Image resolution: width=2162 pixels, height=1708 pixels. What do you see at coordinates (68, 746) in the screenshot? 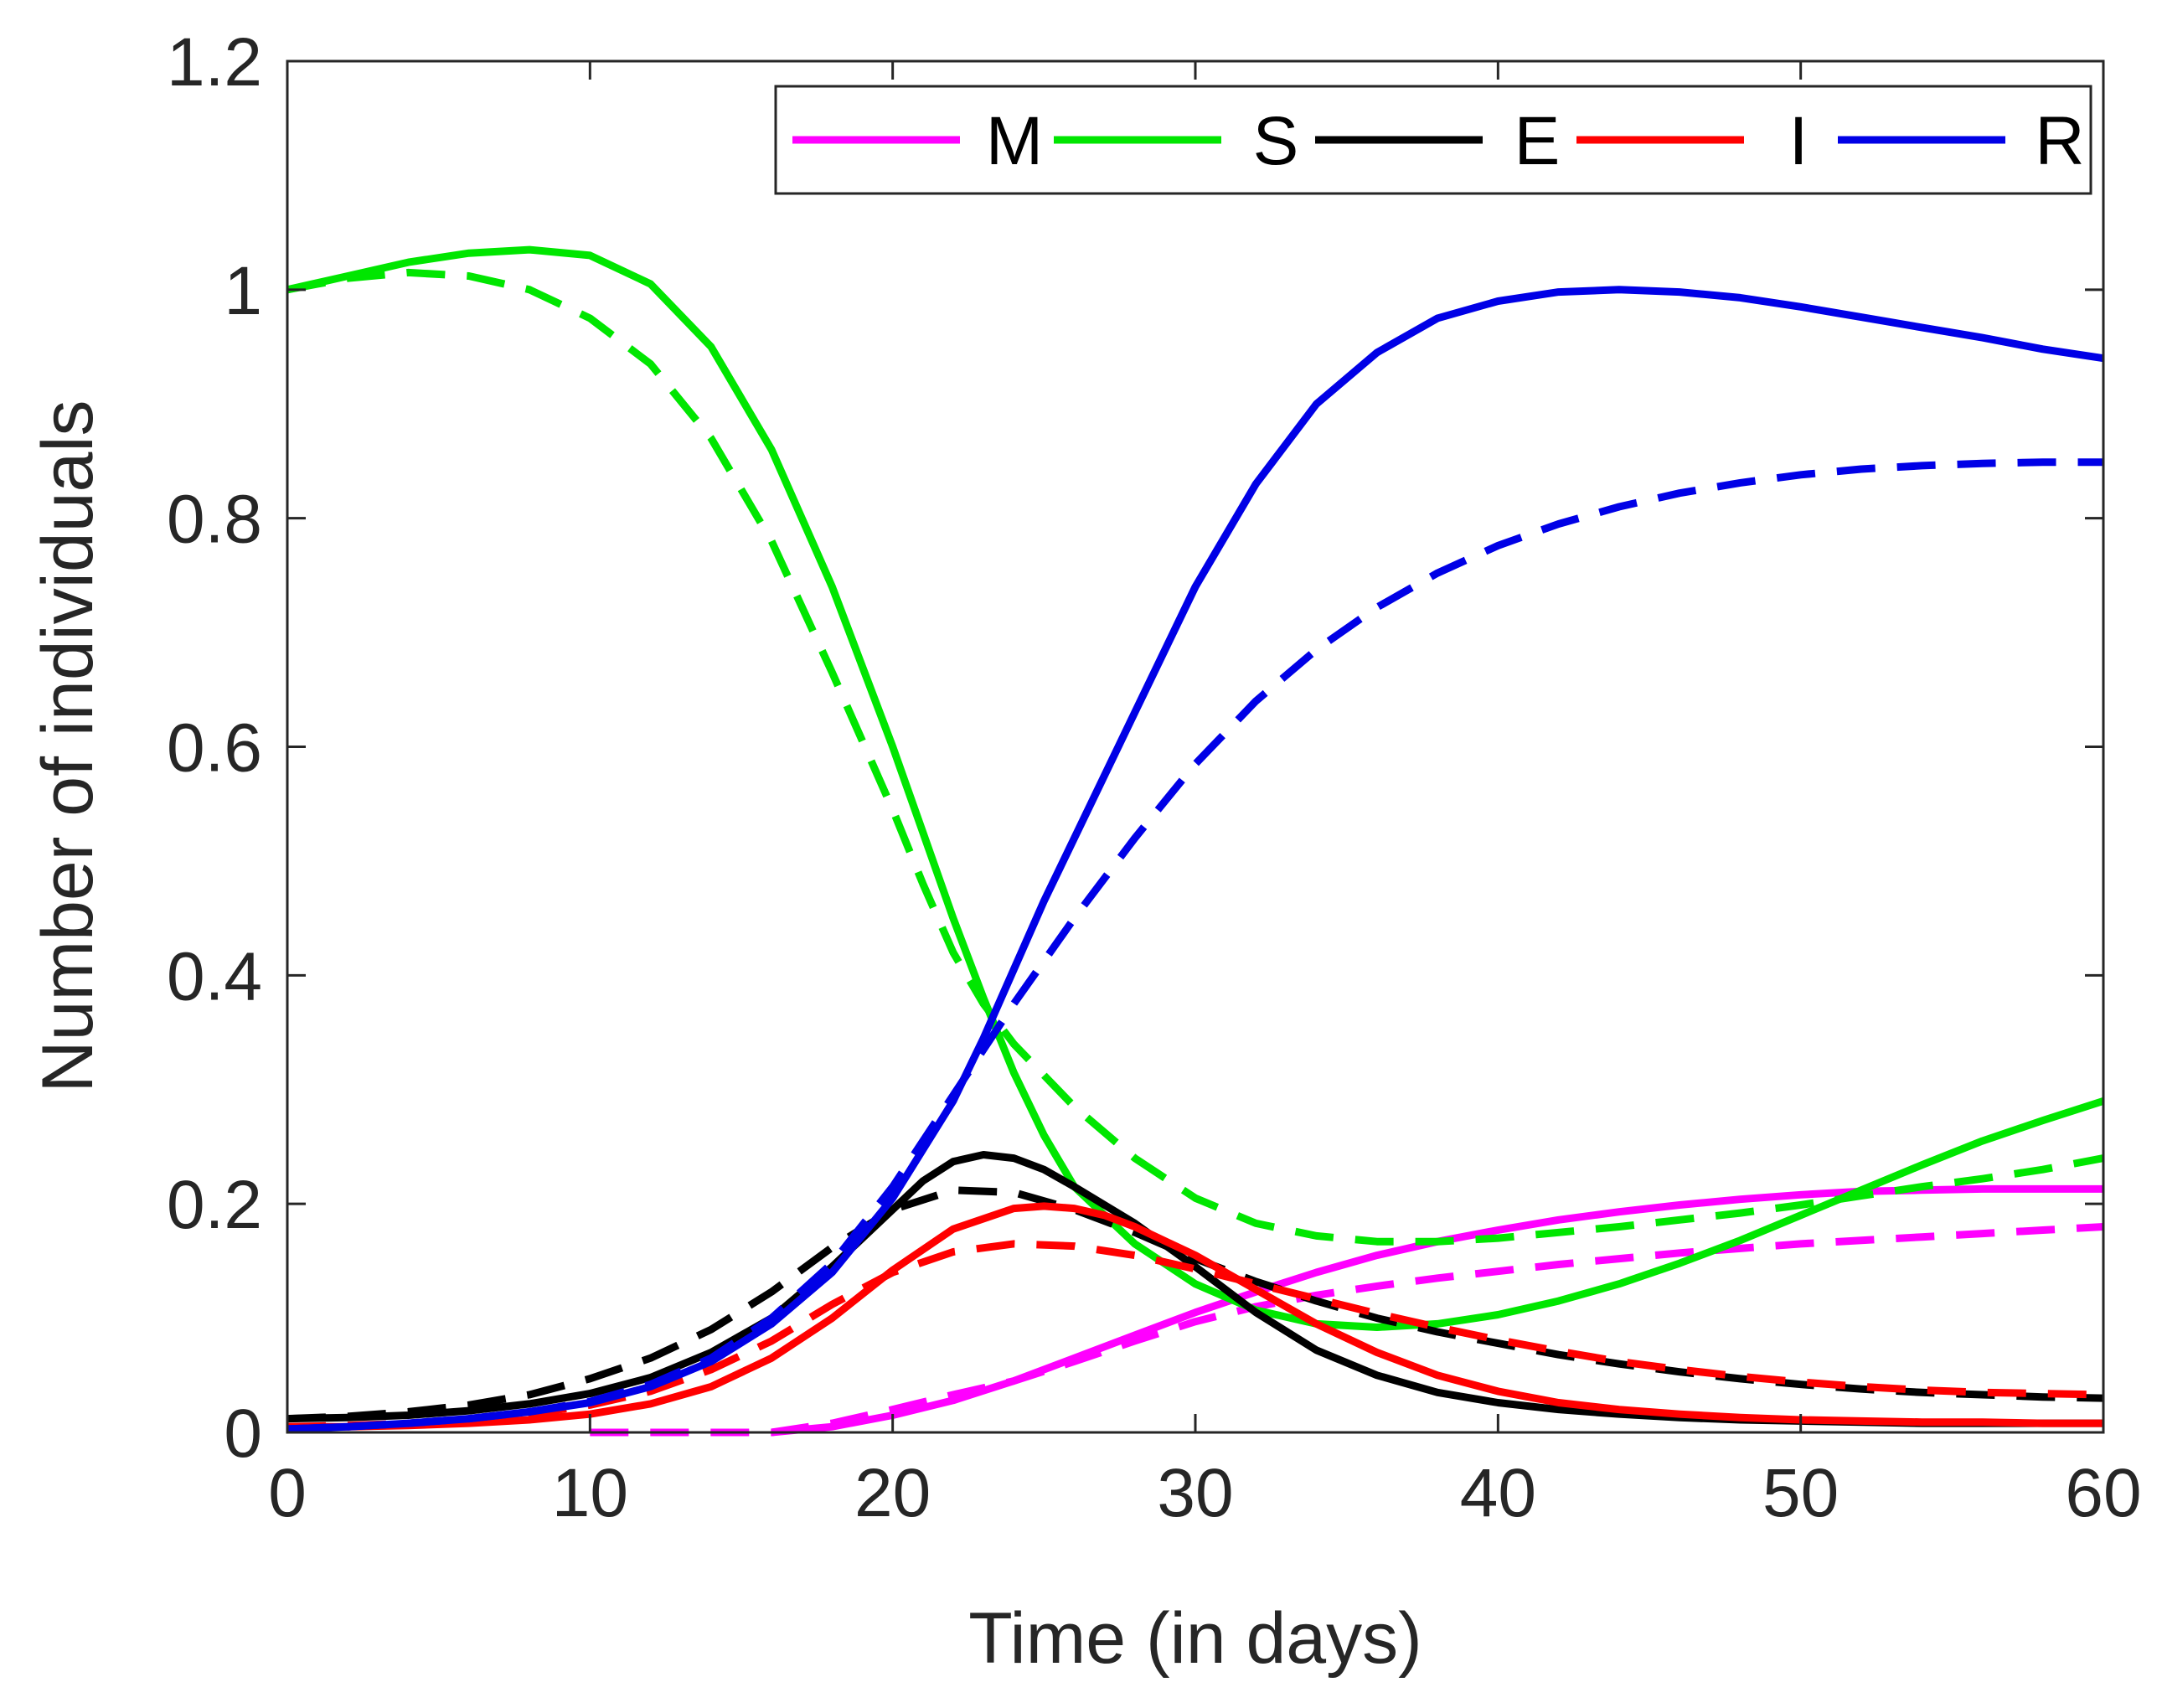
I see `y-axis-title: Number of individuals` at bounding box center [68, 746].